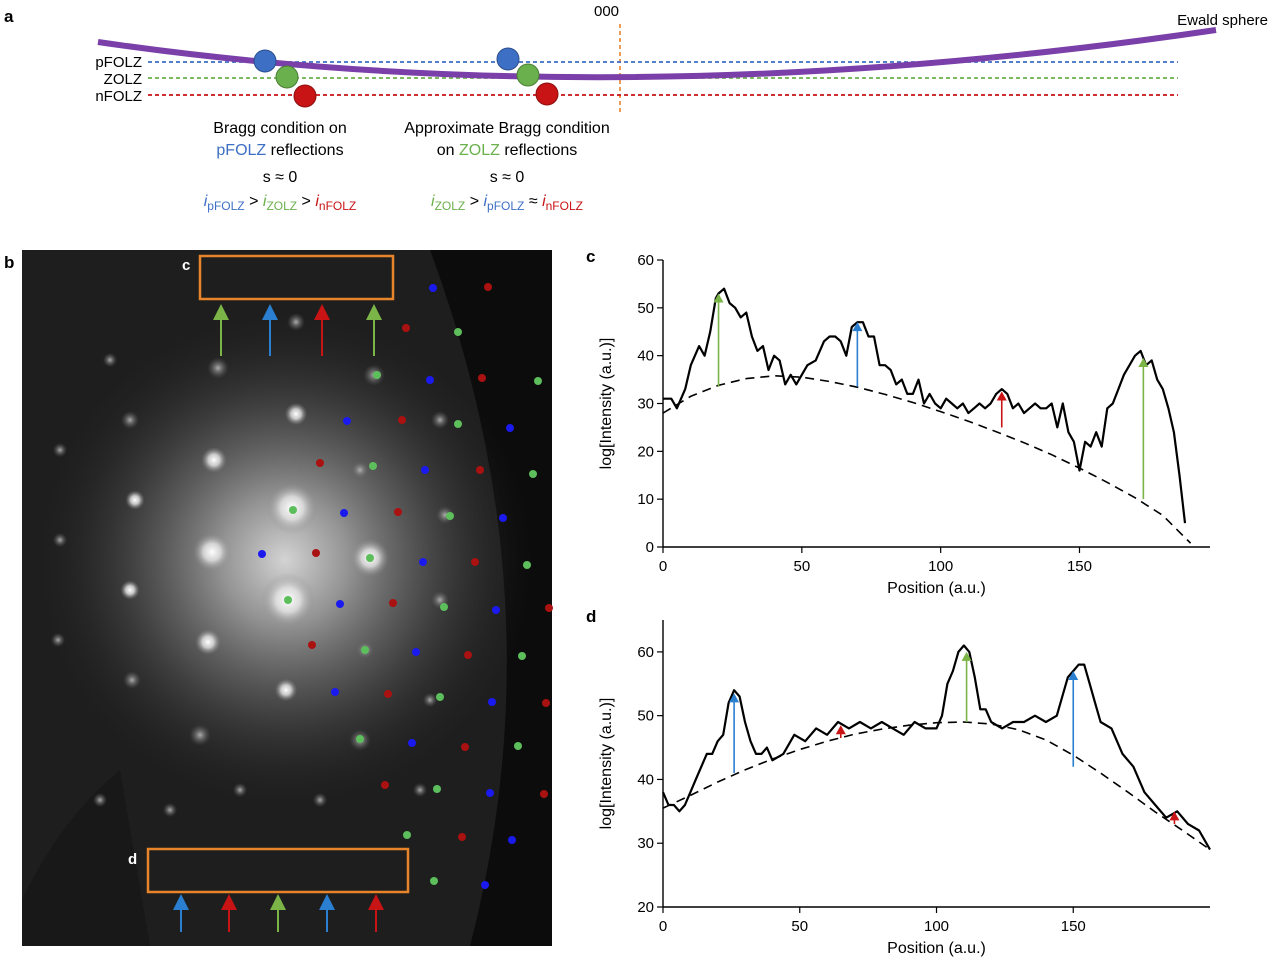 The width and height of the screenshot is (1271, 968). I want to click on nfolz-point-left, so click(305, 96).